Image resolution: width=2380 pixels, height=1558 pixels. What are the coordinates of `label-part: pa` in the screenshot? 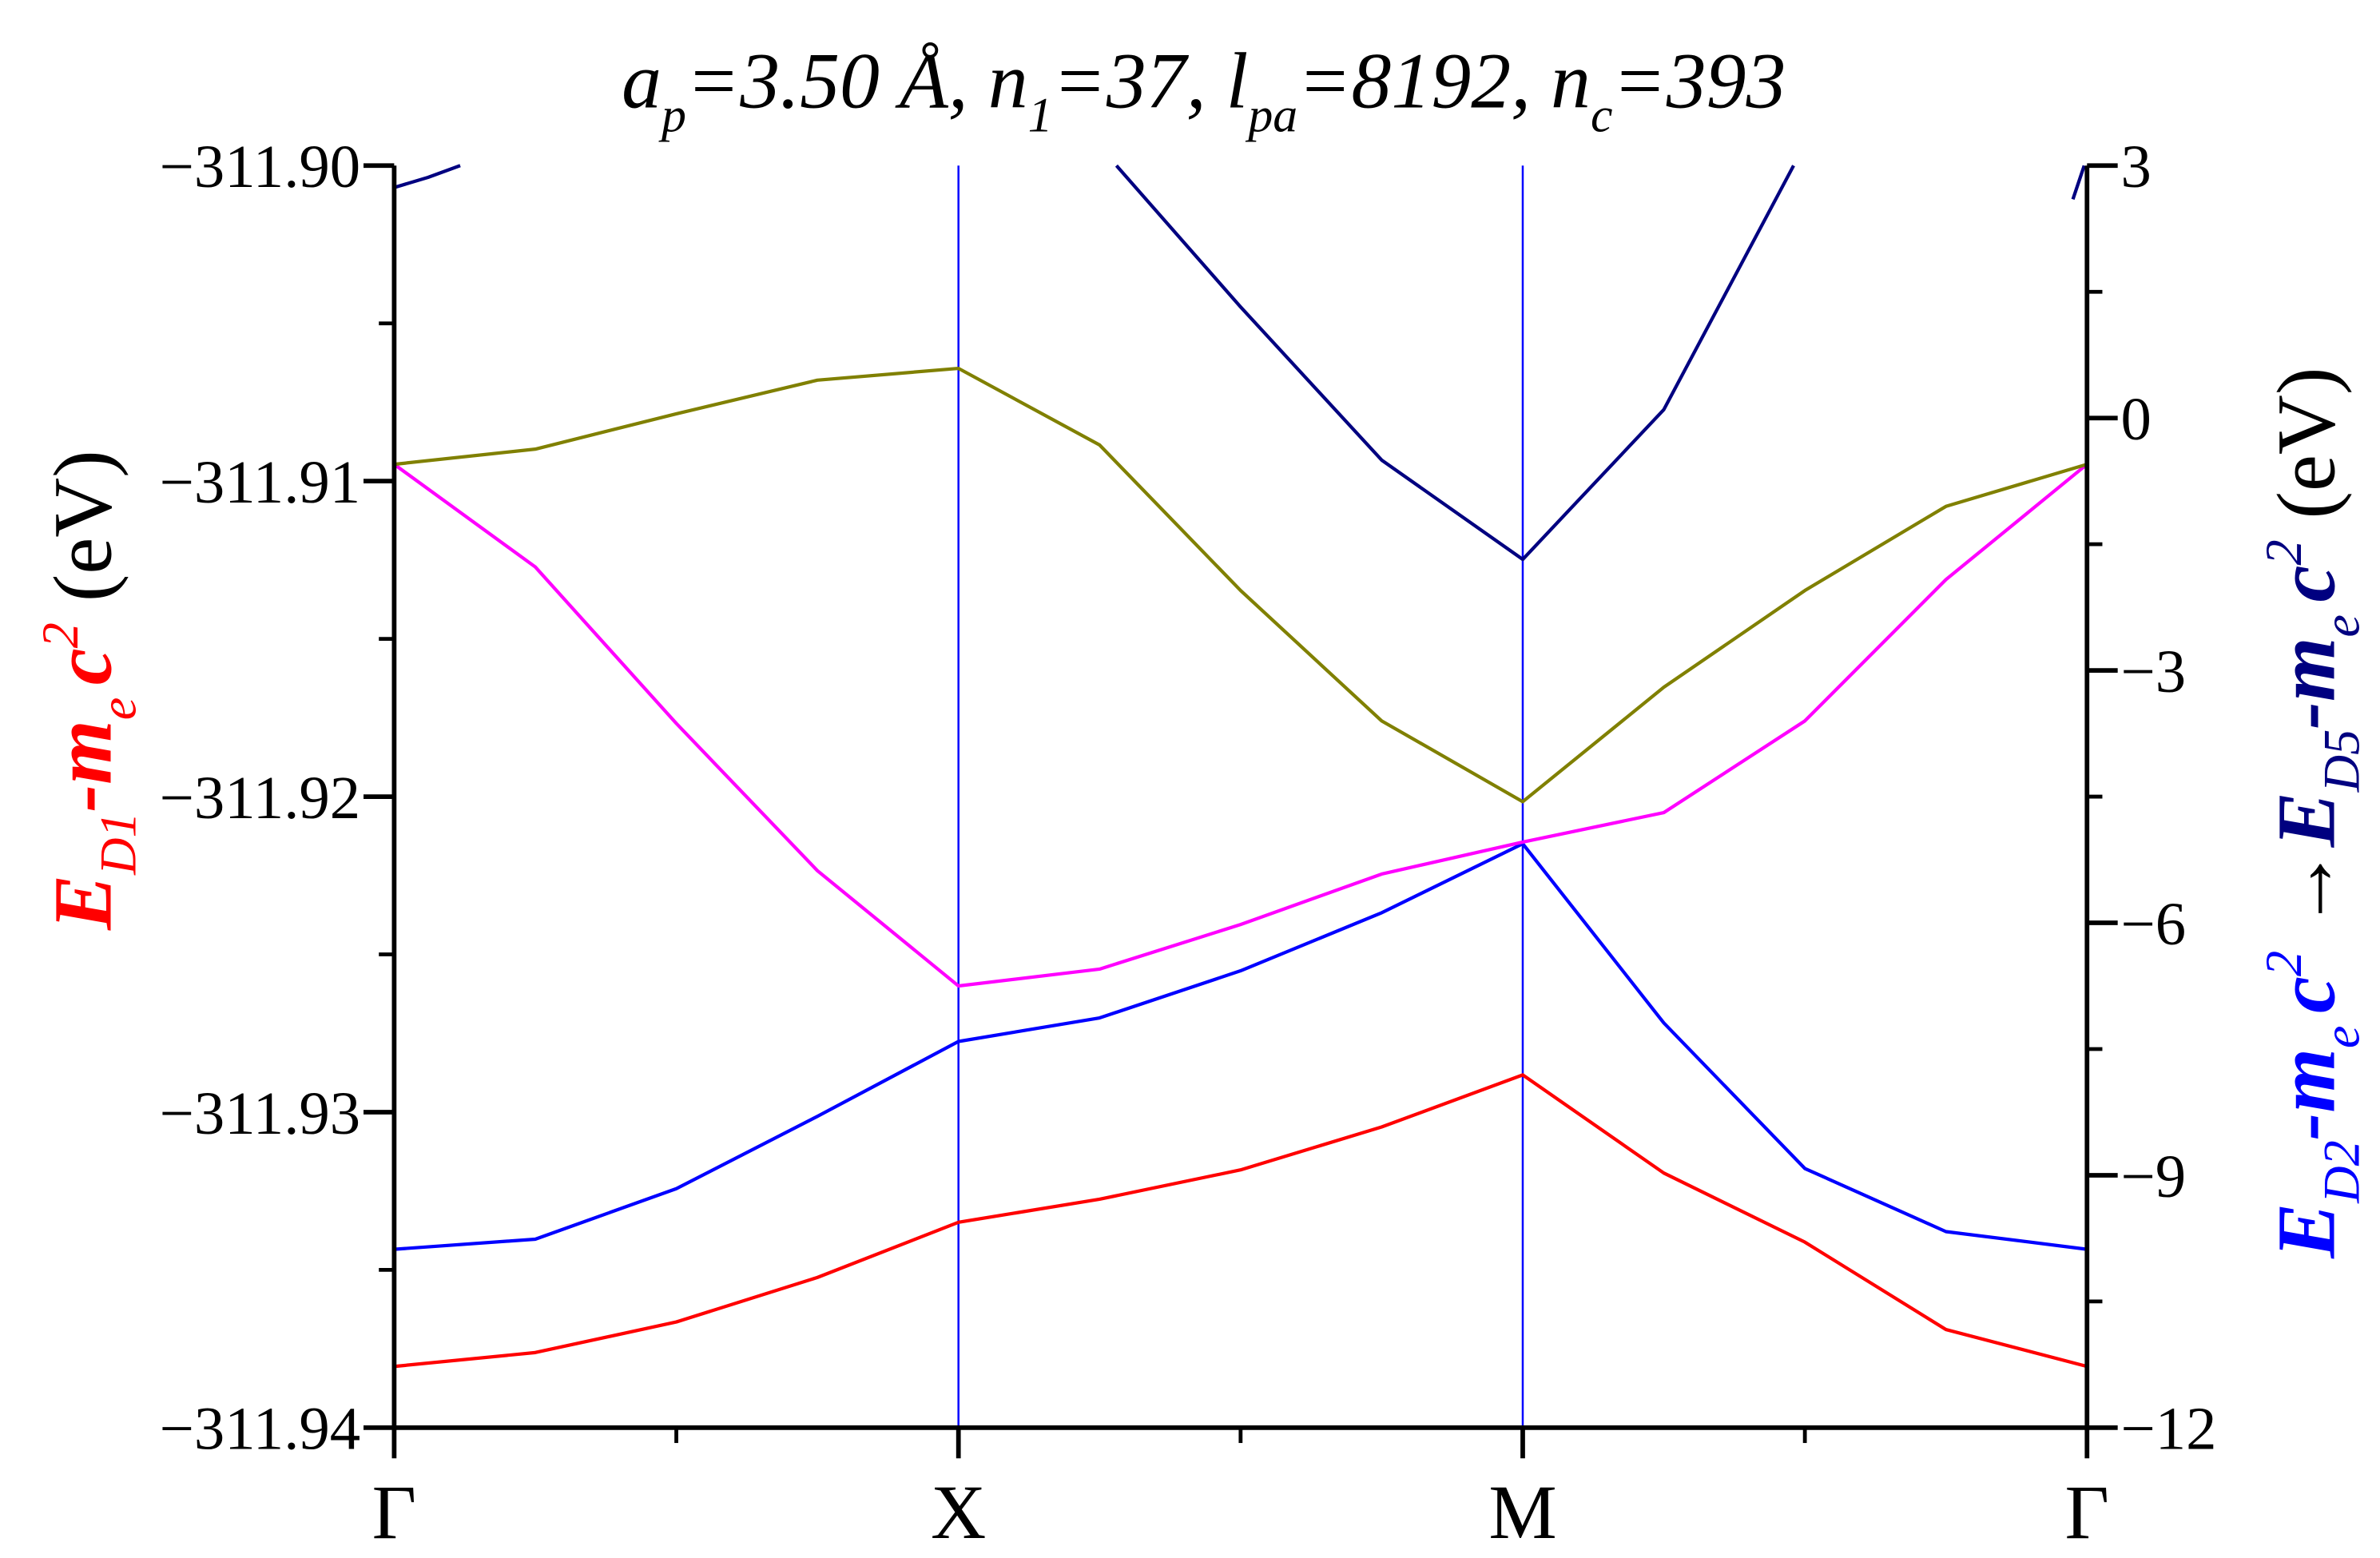 It's located at (1271, 115).